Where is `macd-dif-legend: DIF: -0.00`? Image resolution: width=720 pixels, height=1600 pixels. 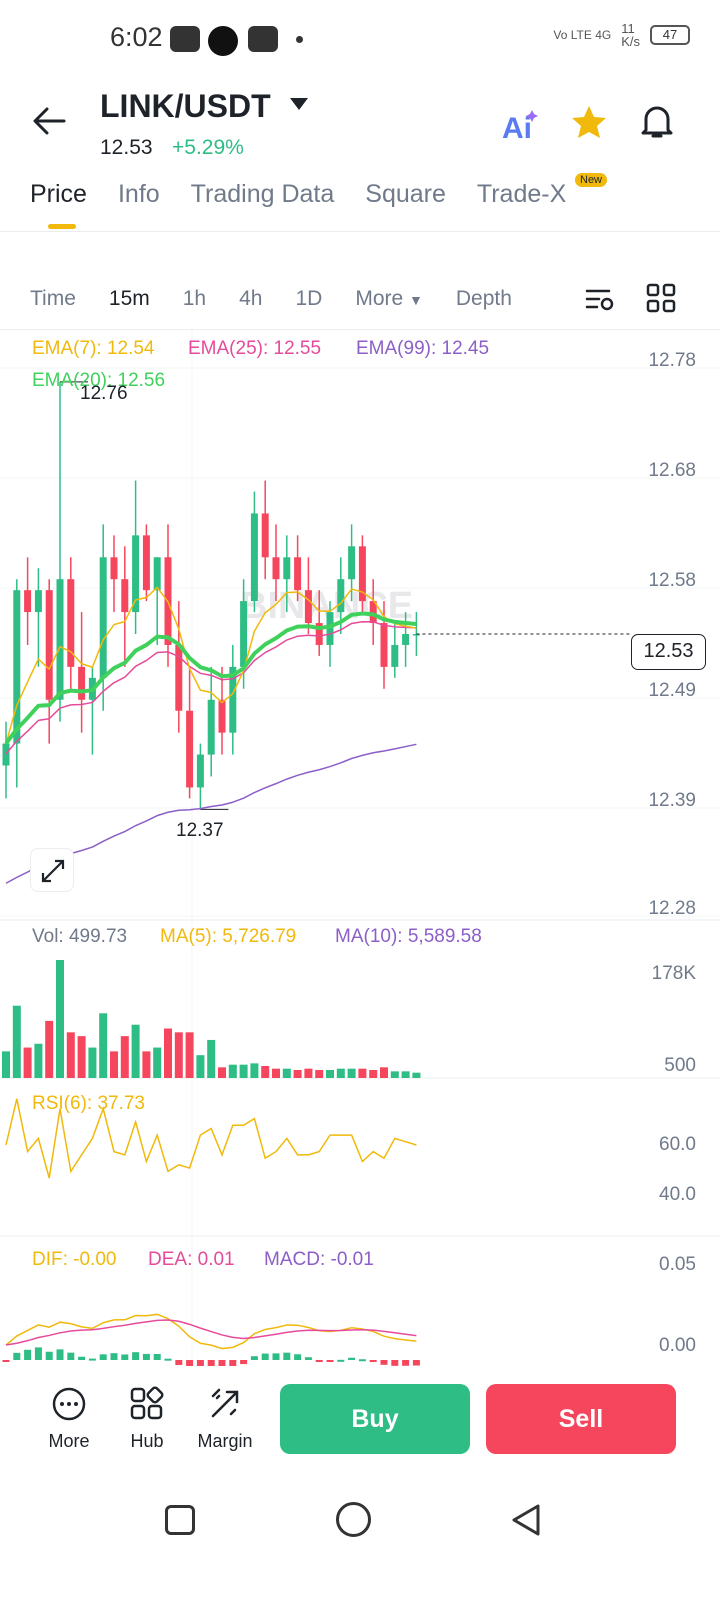
macd-dif-legend: DIF: -0.00 is located at coordinates (74, 1259).